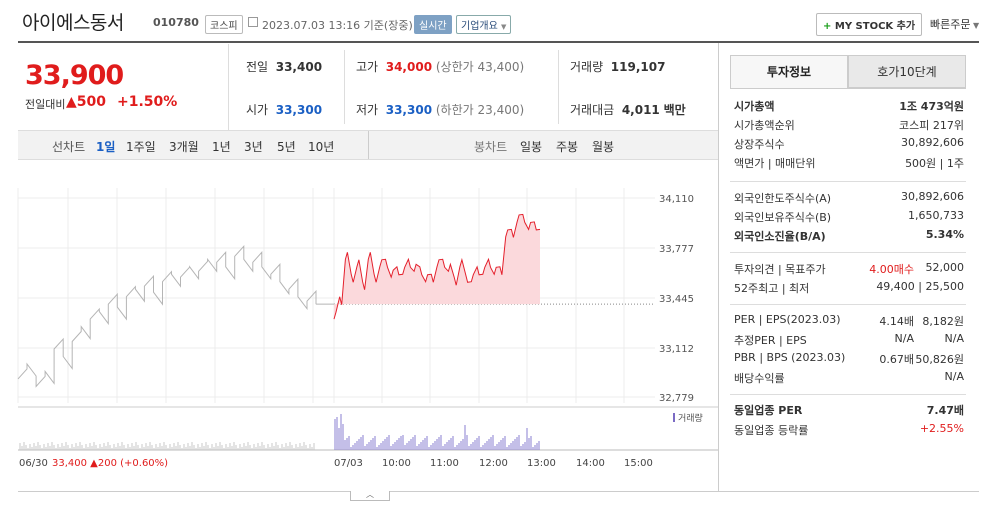 This screenshot has width=997, height=512. Describe the element at coordinates (106, 147) in the screenshot. I see `period-1d: 1일` at that location.